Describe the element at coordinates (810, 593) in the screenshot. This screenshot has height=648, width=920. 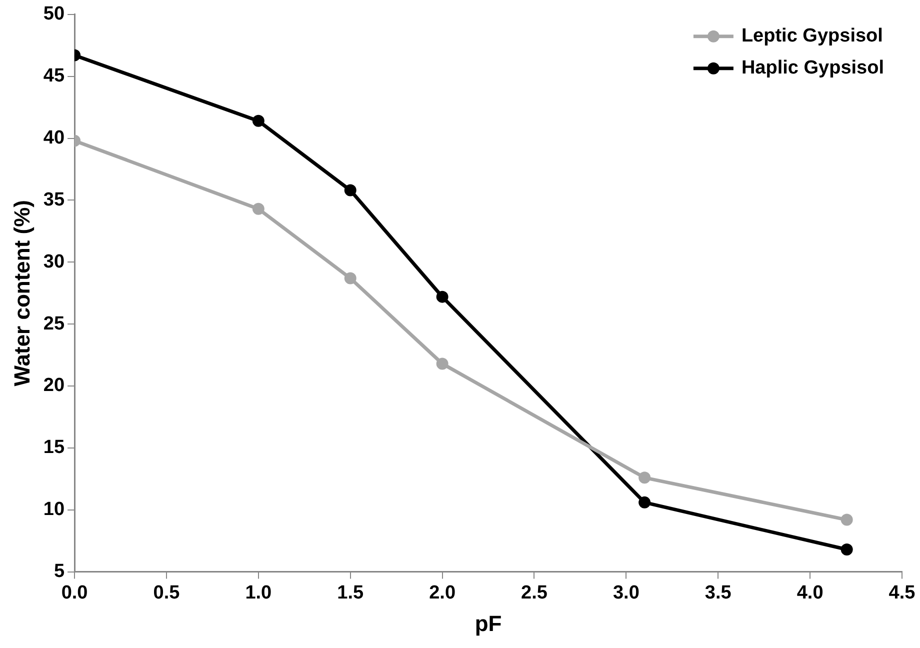
I see `x-tick-label: 4.0` at that location.